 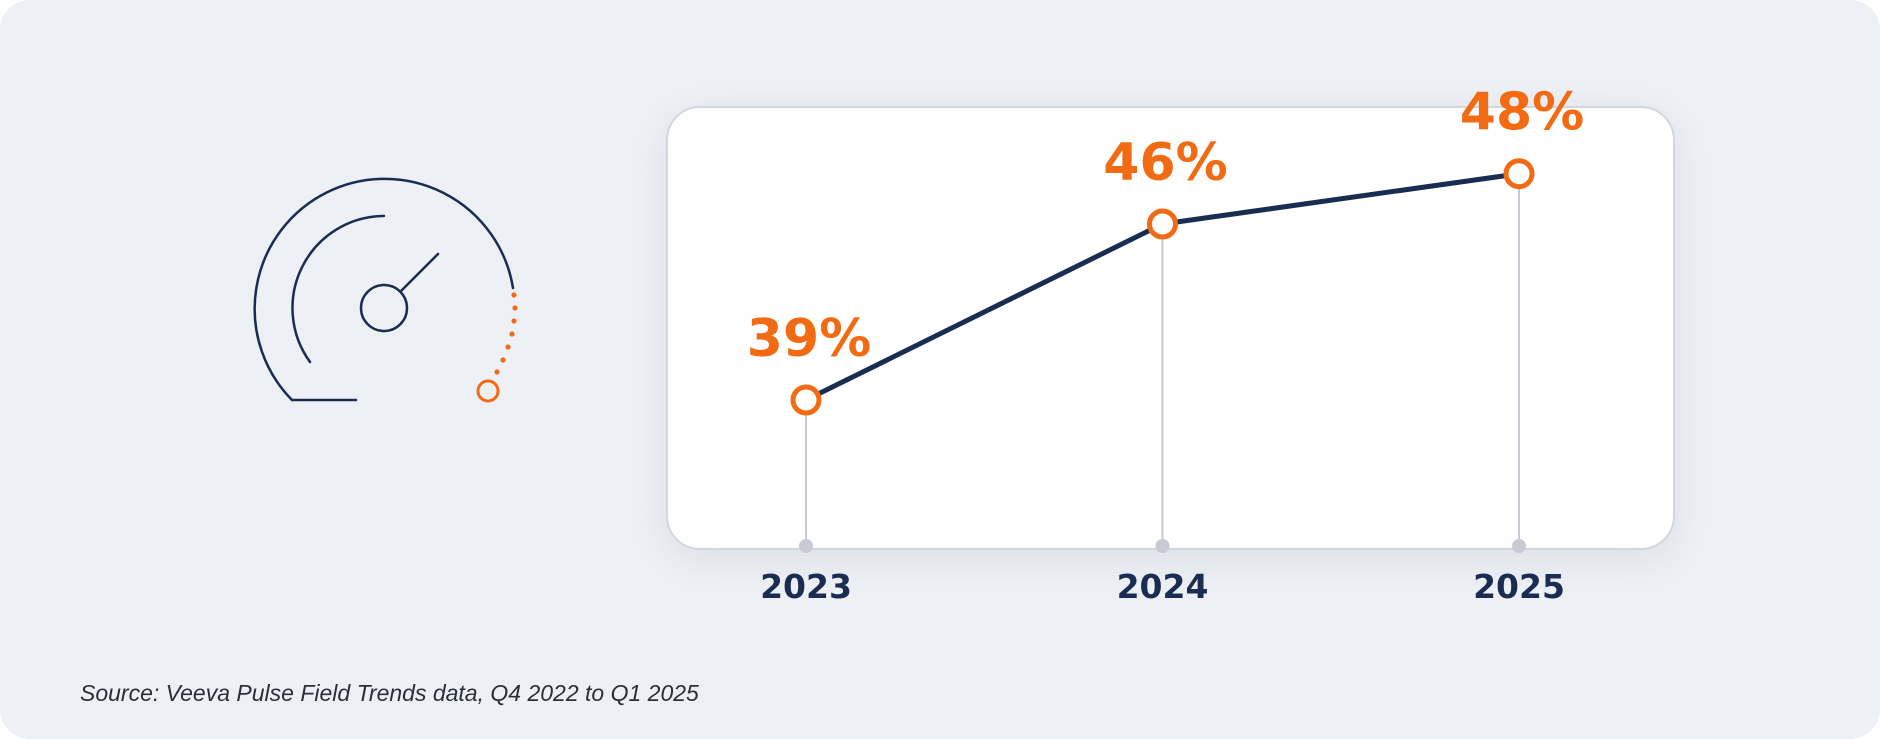 I want to click on x-tick-label: 2025, so click(x=1519, y=586).